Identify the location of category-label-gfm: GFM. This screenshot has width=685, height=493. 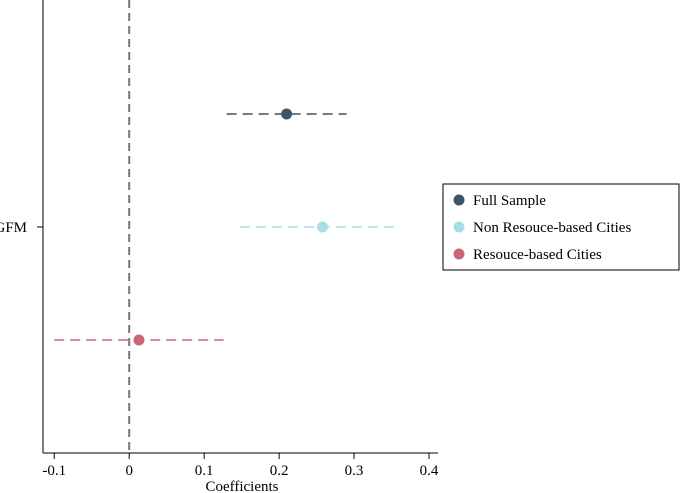
(13, 228).